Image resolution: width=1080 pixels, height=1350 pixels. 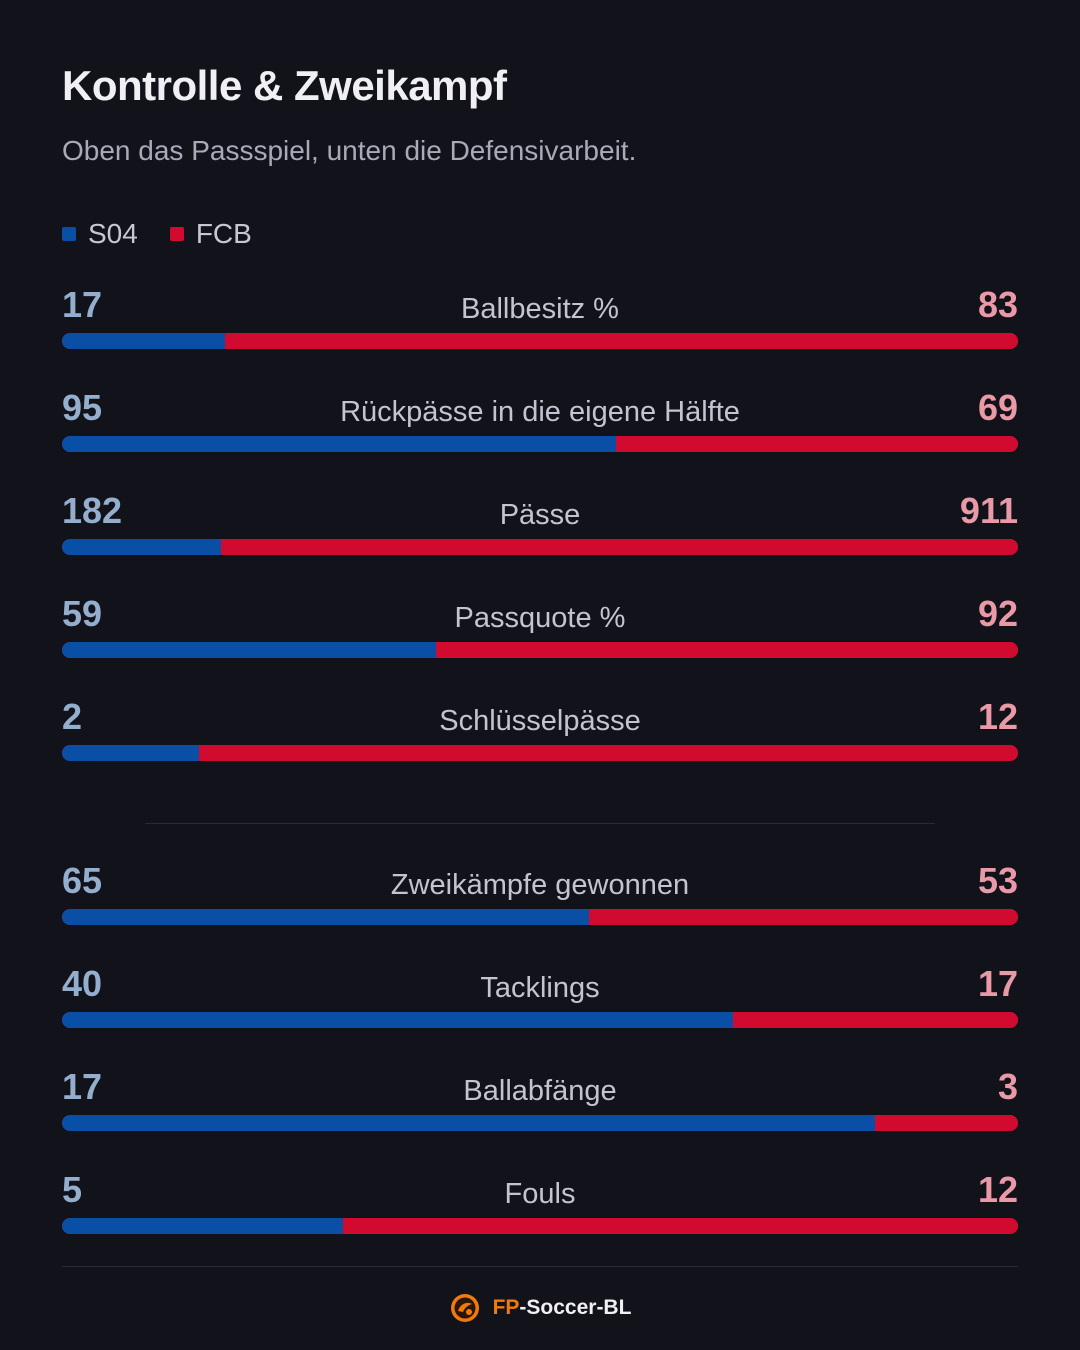 I want to click on stat-label: Rückpässe in die eigene Hälfte, so click(x=540, y=412).